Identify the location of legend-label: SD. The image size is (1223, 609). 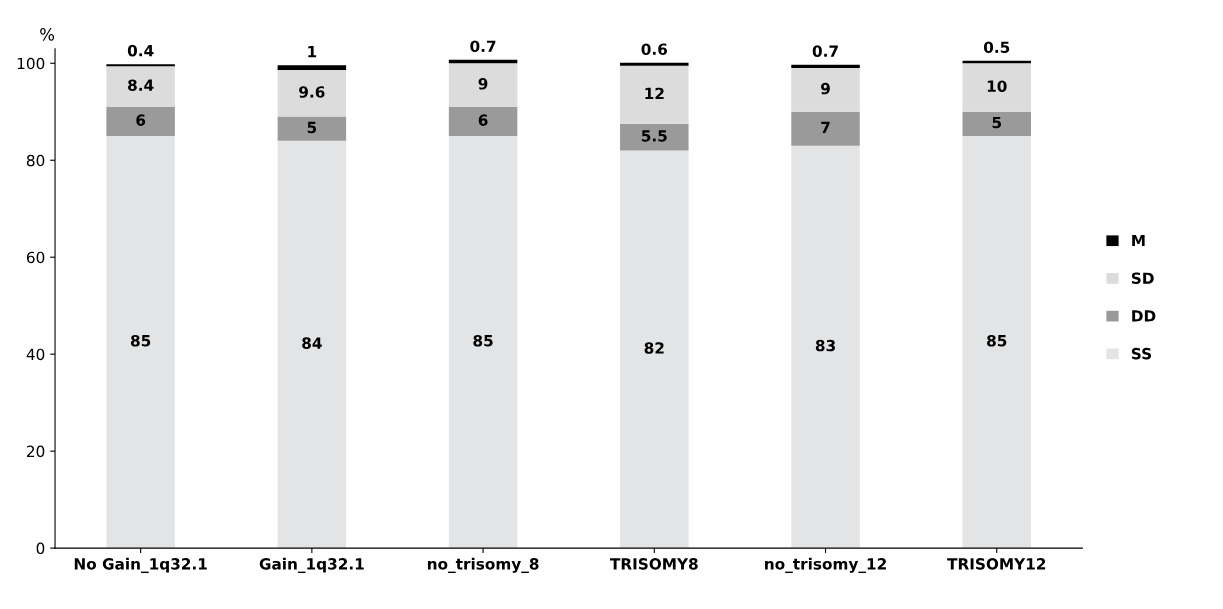
(1142, 278).